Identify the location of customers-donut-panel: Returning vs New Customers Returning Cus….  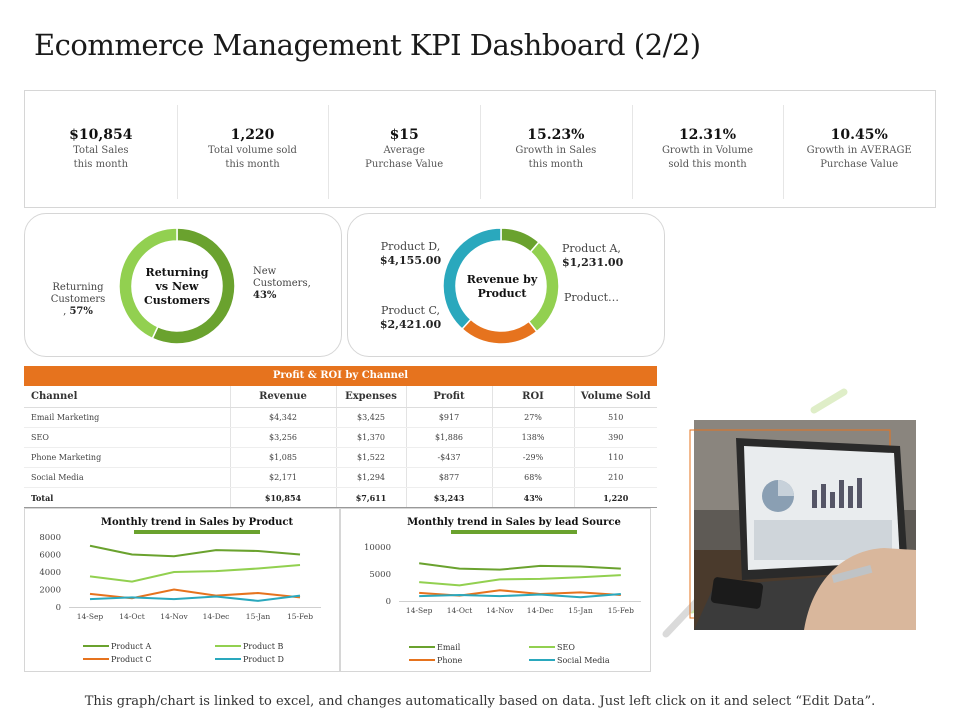
(183, 285).